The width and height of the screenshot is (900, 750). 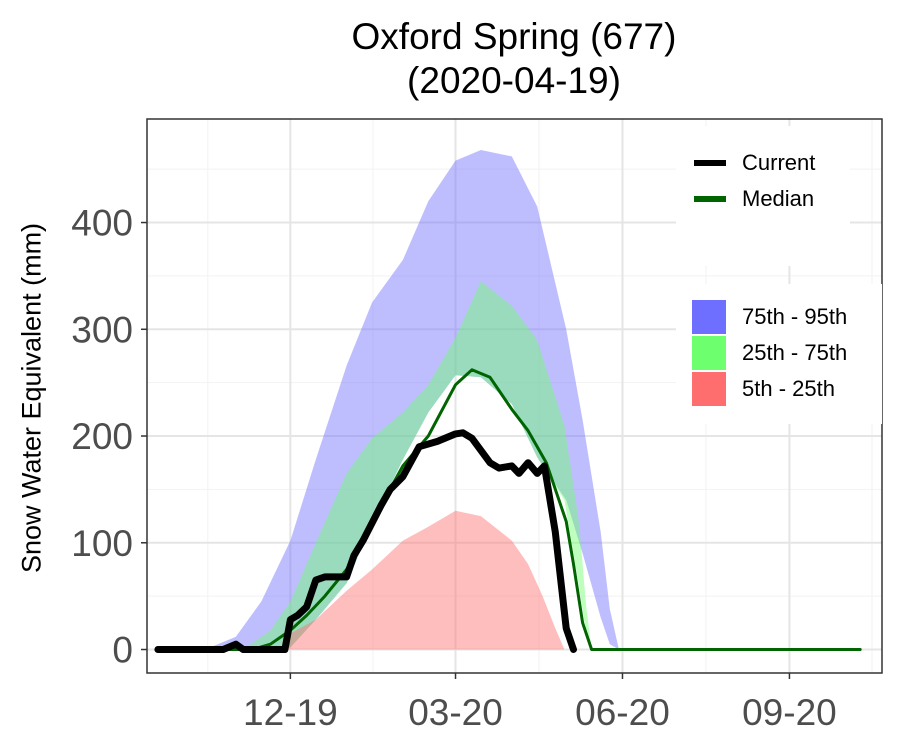 What do you see at coordinates (778, 198) in the screenshot?
I see `legend-label-median: Median` at bounding box center [778, 198].